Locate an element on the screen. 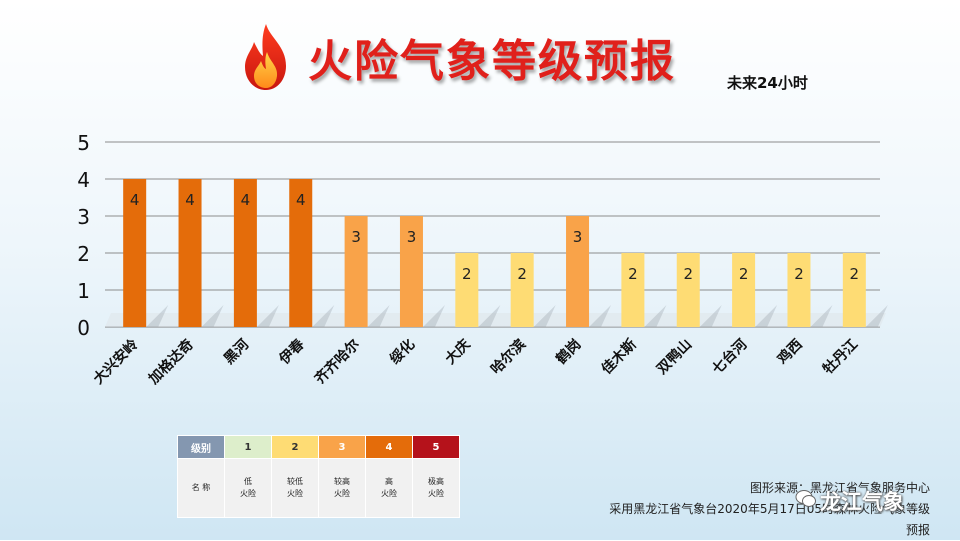 The image size is (960, 541). x-tick-label: 大庆 is located at coordinates (458, 352).